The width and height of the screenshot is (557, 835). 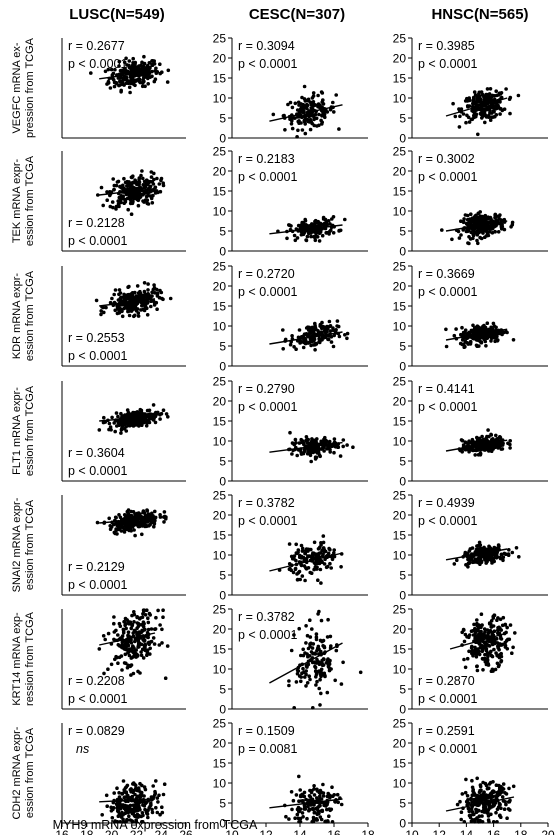 I want to click on row-2-y-axis-label: KDR mRNA expr-ession from TCGA, so click(x=23, y=315).